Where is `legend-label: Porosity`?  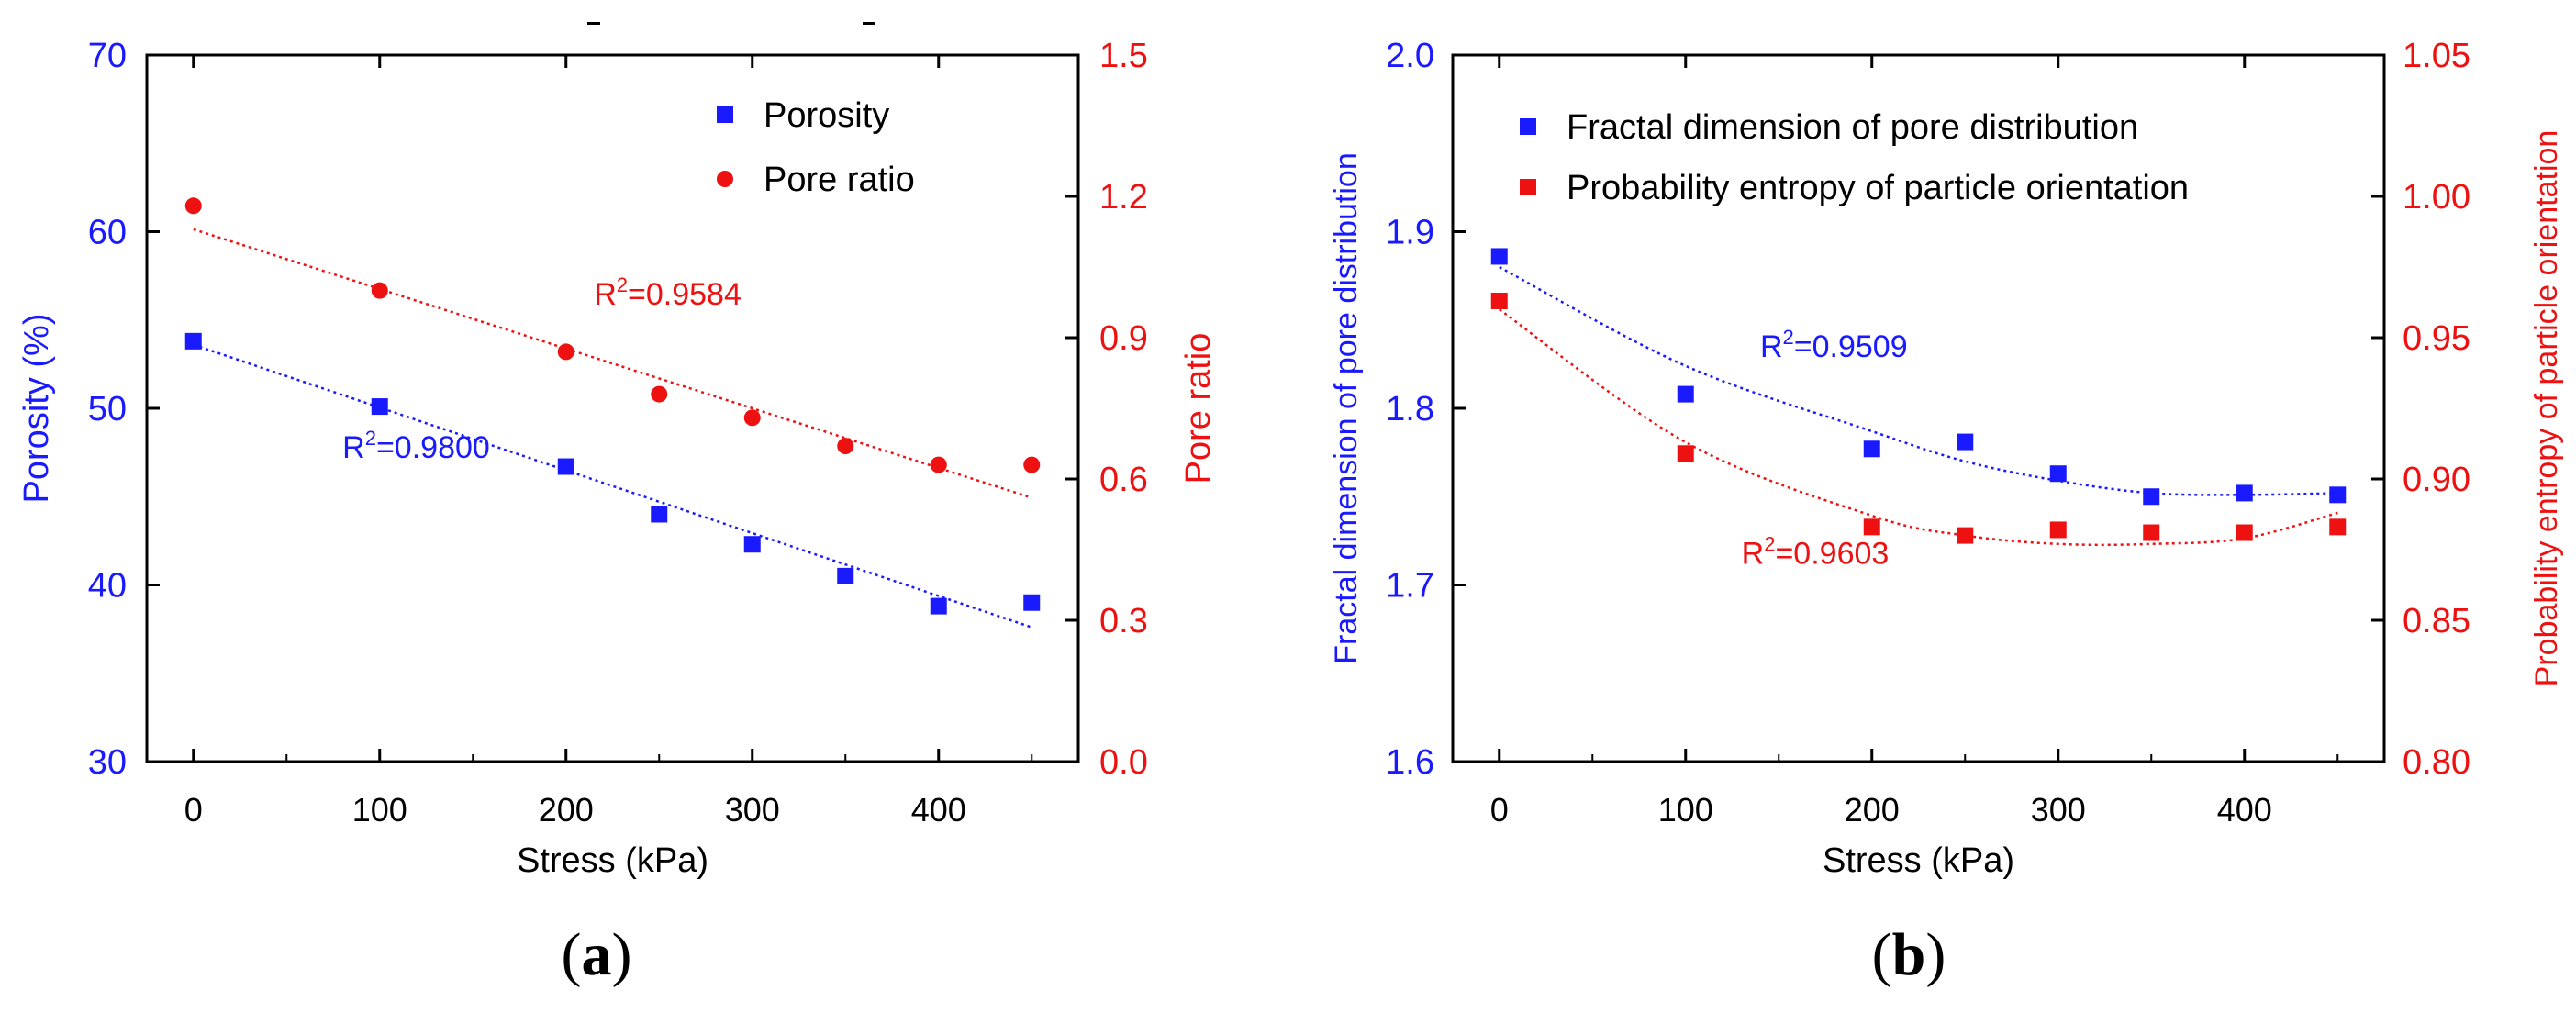 legend-label: Porosity is located at coordinates (826, 115).